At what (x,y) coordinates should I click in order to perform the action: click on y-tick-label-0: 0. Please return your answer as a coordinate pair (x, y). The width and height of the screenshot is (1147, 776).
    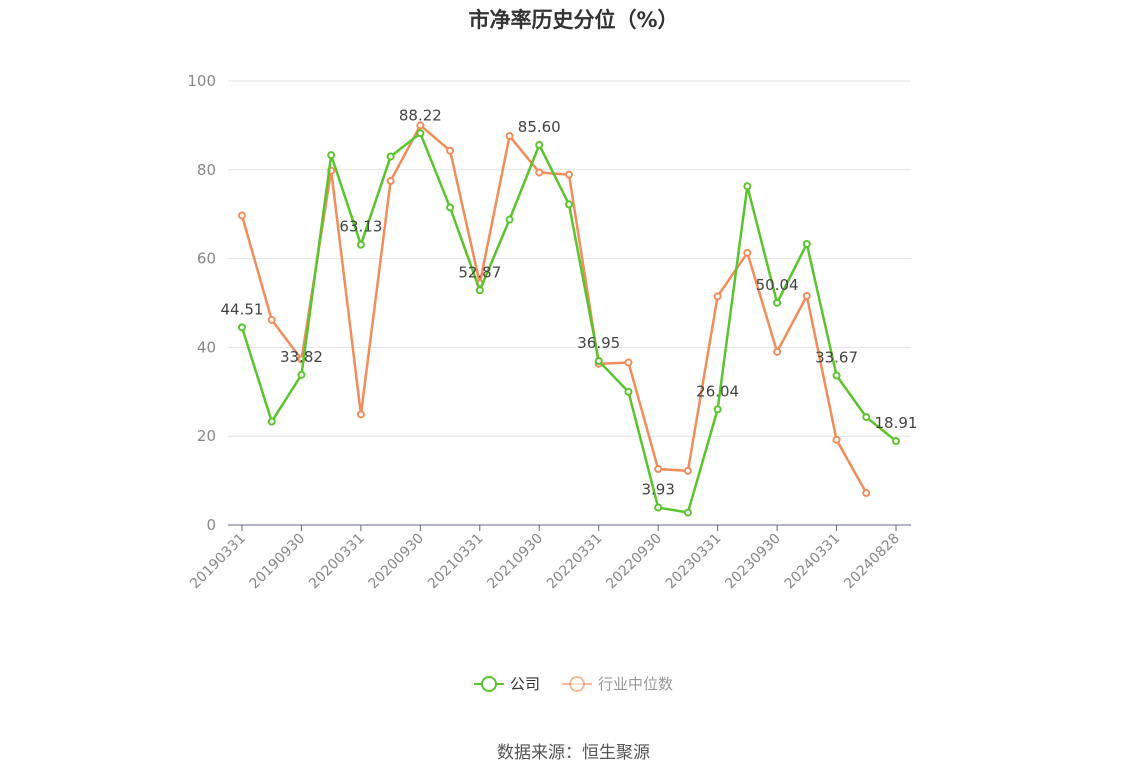
    Looking at the image, I should click on (211, 525).